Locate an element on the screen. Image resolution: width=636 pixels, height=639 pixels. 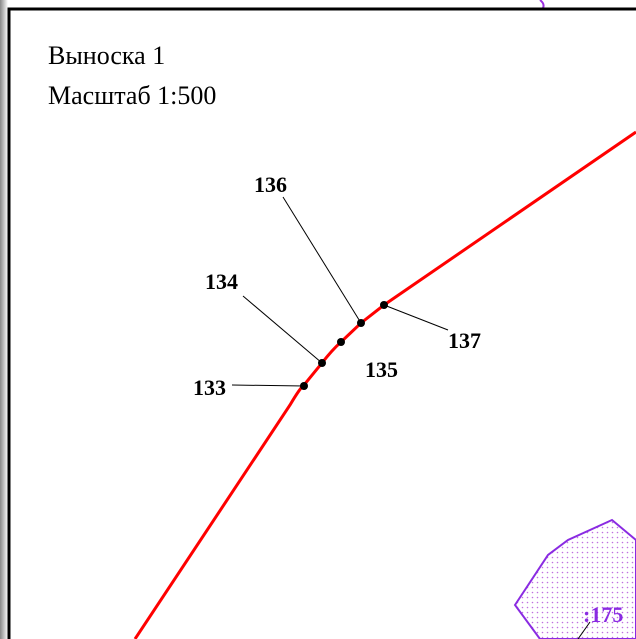
parcel-label: :175 is located at coordinates (603, 614).